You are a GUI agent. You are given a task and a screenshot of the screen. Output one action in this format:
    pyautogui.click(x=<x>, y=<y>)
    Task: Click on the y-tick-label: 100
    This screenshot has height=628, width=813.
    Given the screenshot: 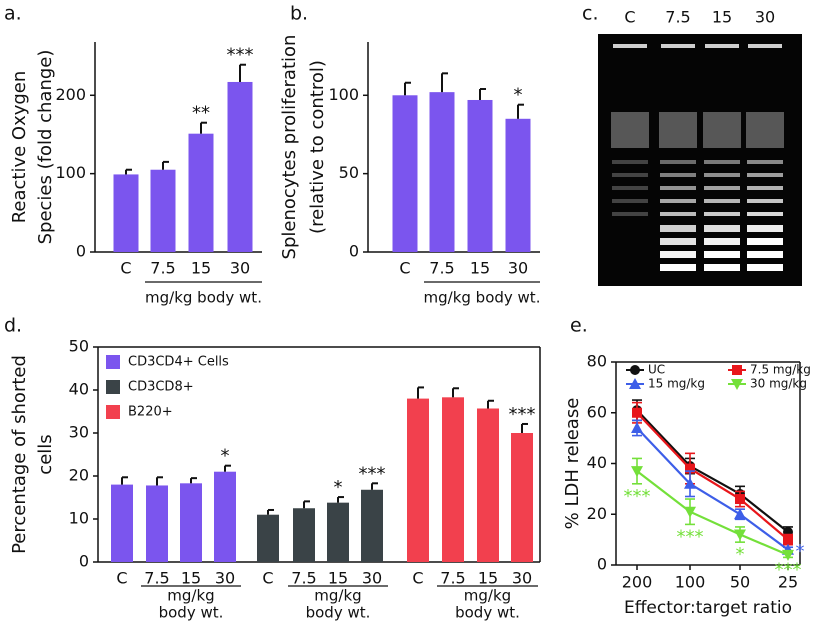 What is the action you would take?
    pyautogui.click(x=70, y=172)
    